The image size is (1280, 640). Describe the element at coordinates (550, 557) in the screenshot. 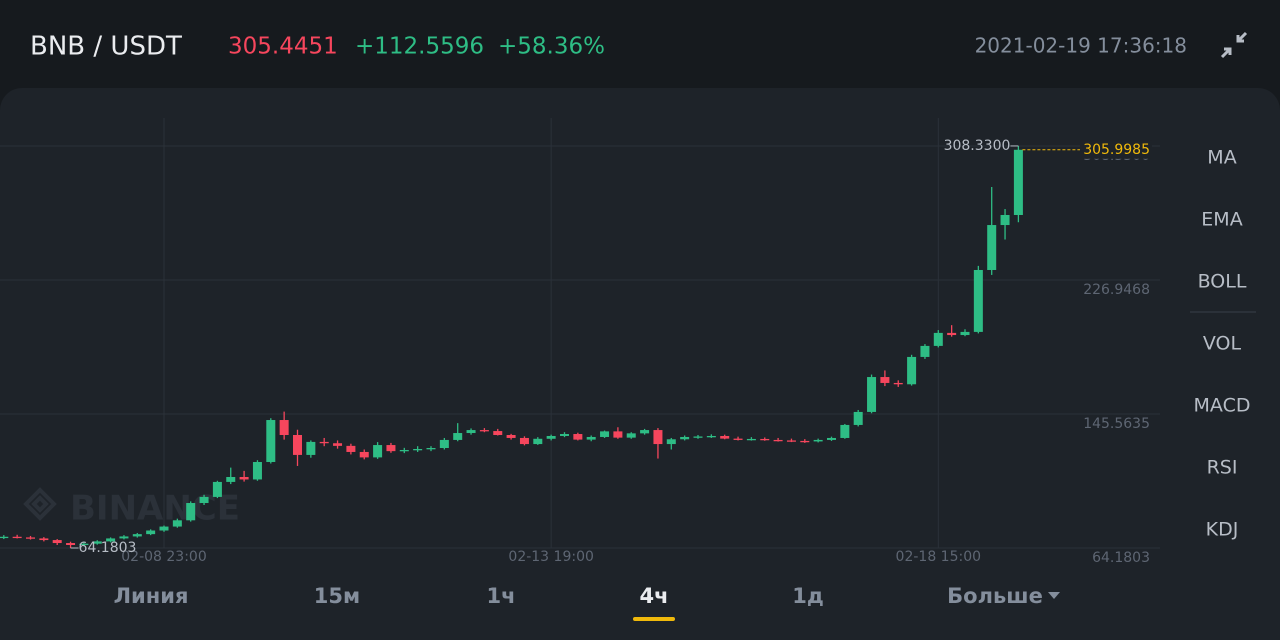

I see `x-tick-label: 02-13 19:00` at that location.